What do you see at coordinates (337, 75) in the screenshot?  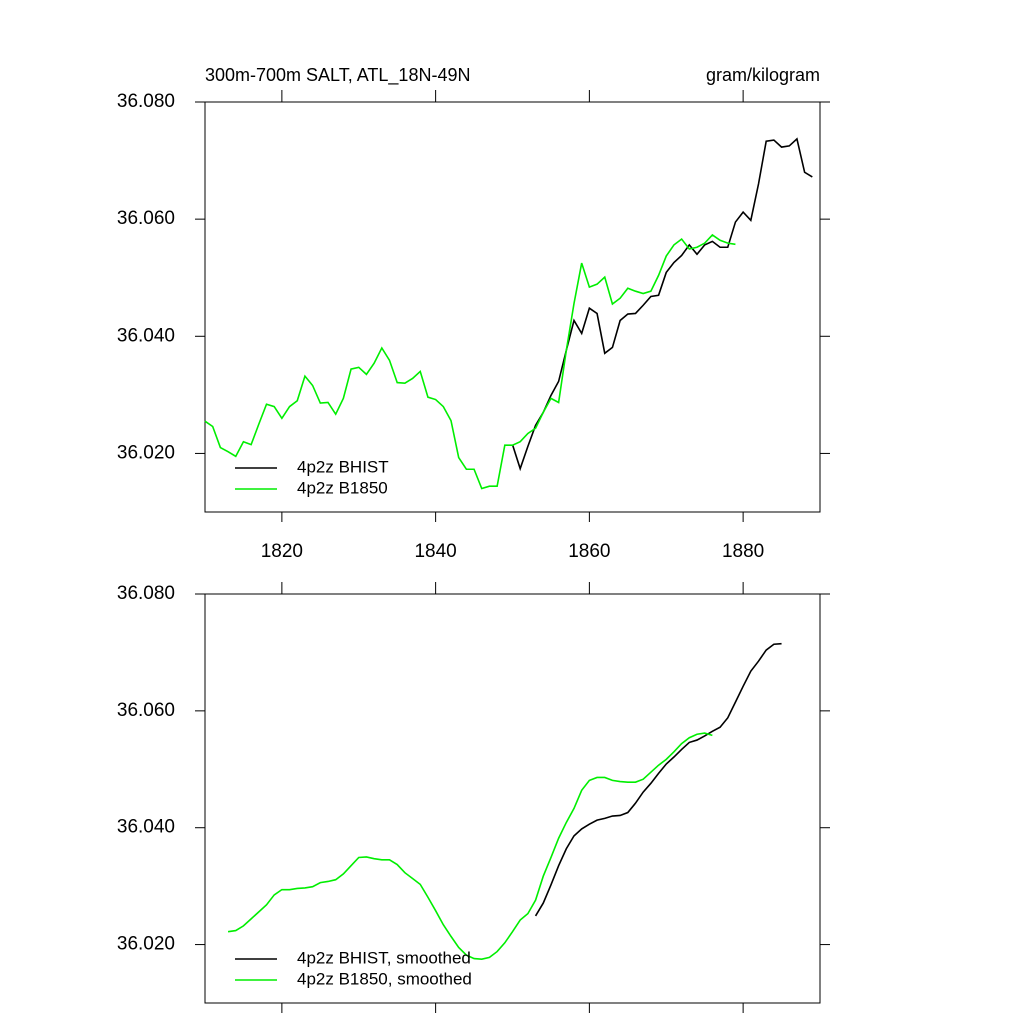 I see `chart-title: 300m-700m SALT, ATL_18N-49N` at bounding box center [337, 75].